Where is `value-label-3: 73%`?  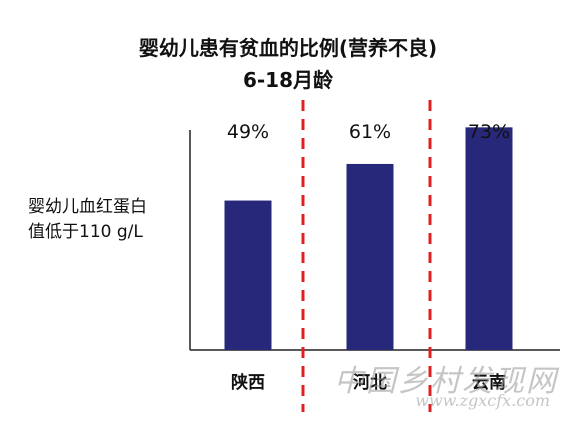
value-label-3: 73% is located at coordinates (489, 132).